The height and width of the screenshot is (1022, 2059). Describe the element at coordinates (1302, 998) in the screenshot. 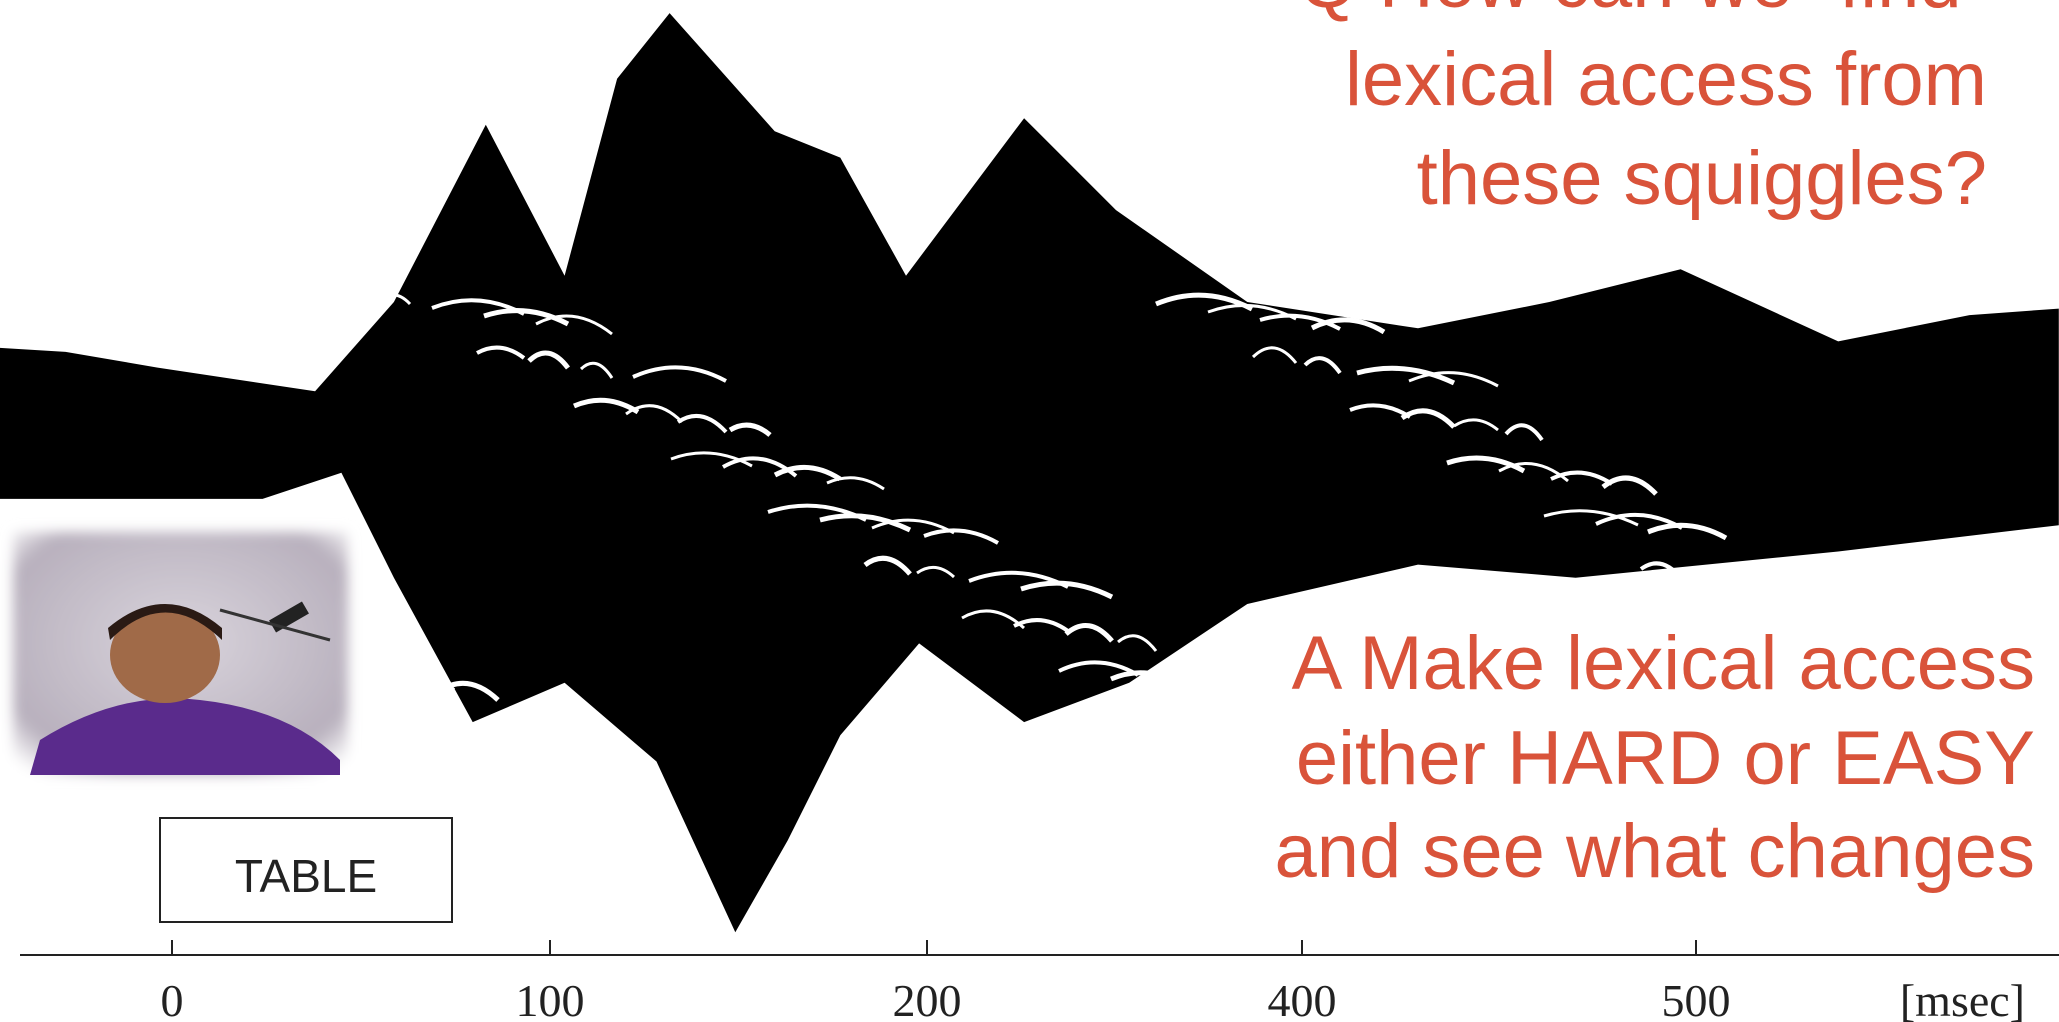

I see `tick-label: 400` at that location.